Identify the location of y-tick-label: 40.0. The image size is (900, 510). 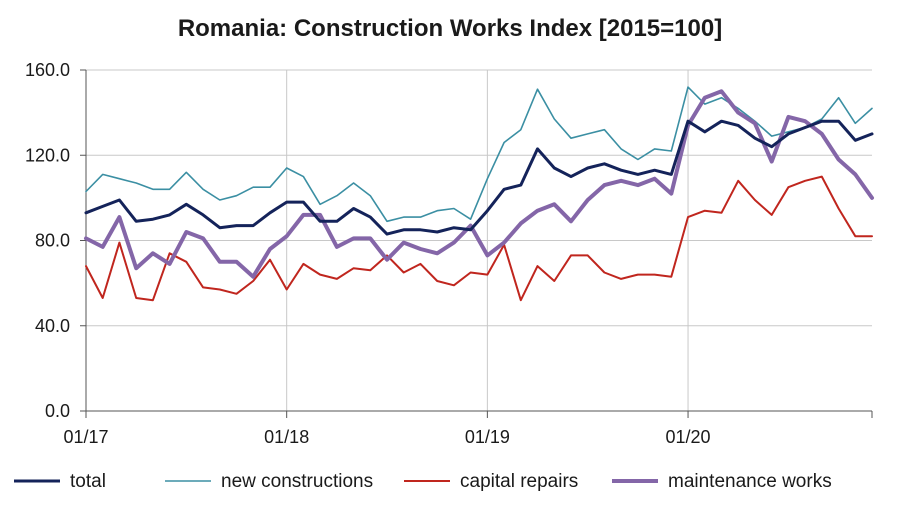
(52, 326).